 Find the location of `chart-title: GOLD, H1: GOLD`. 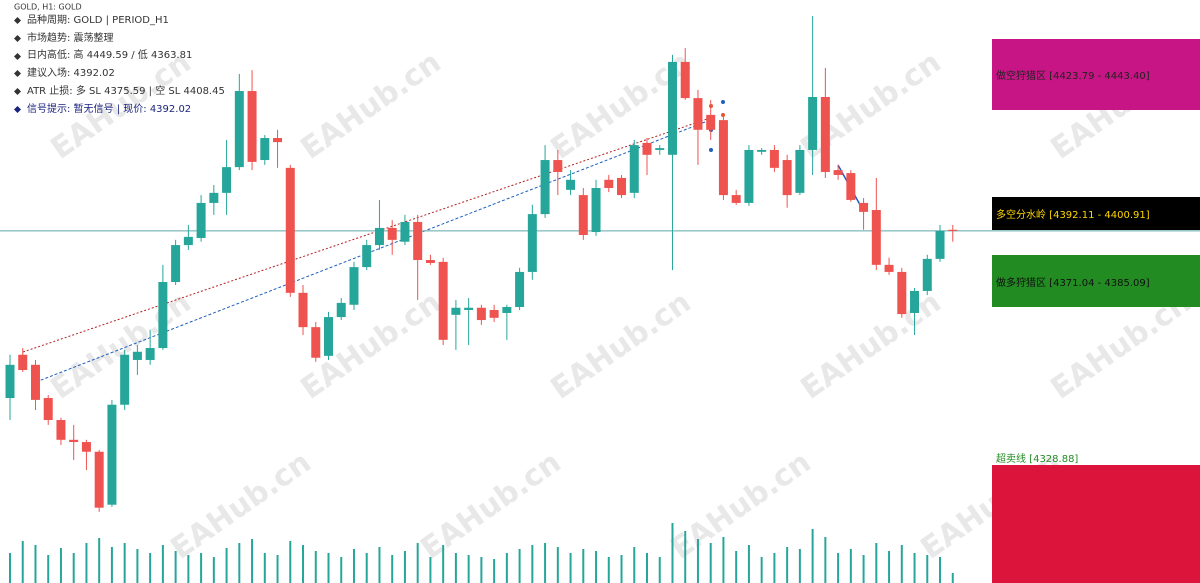

chart-title: GOLD, H1: GOLD is located at coordinates (48, 7).